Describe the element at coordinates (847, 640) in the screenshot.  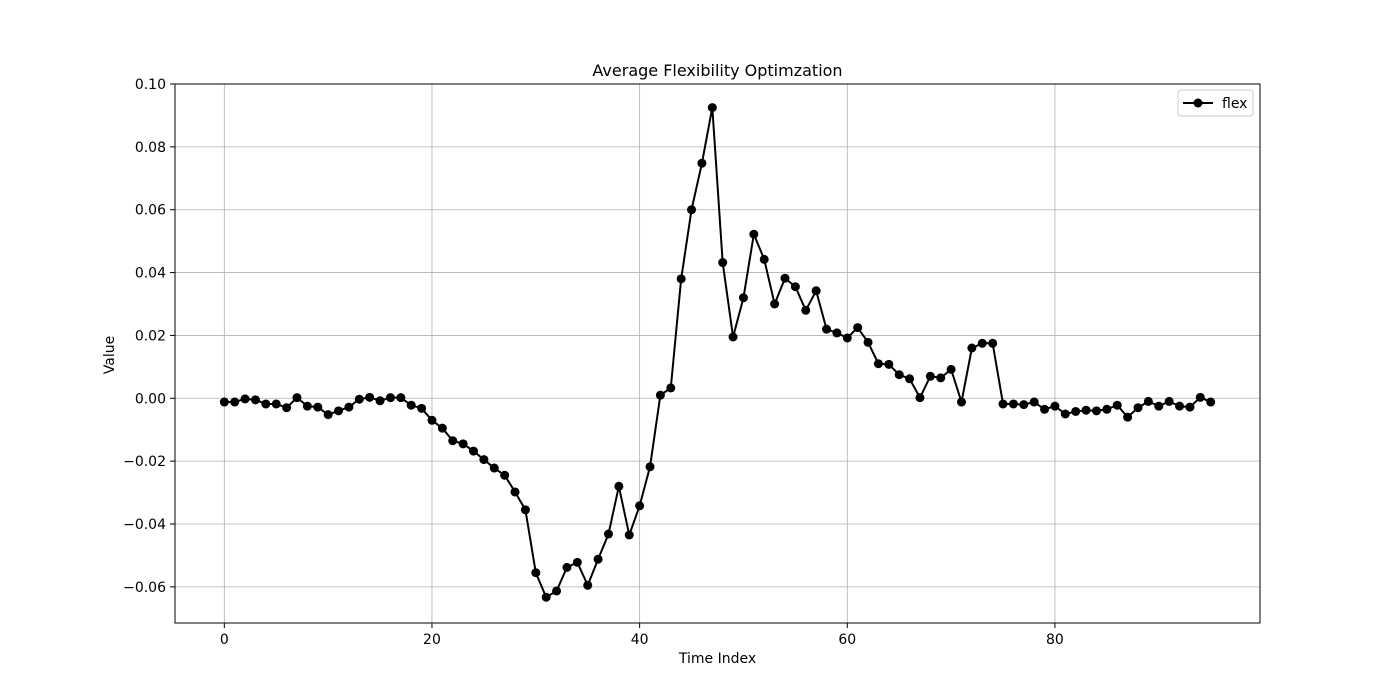
I see `x-tick-label: 60` at that location.